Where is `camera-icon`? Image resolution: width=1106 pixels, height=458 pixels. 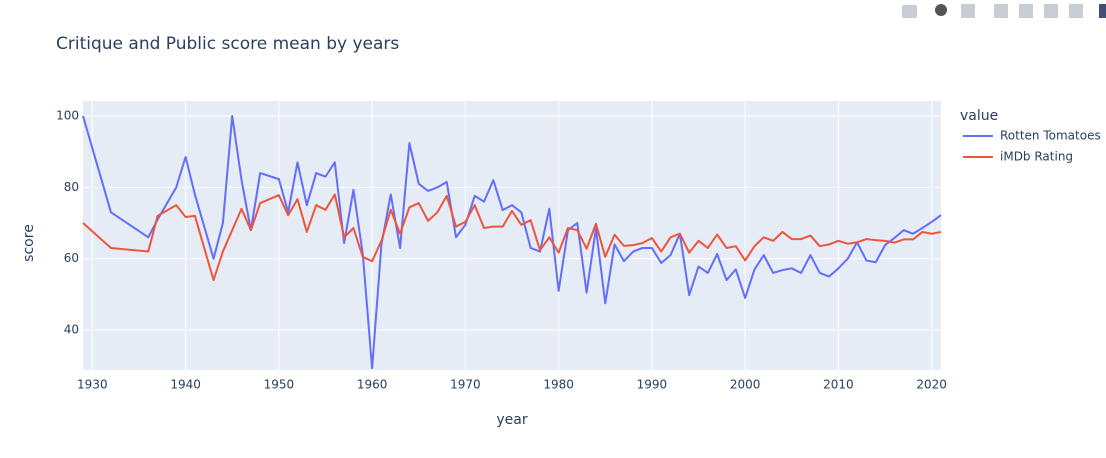 camera-icon is located at coordinates (909, 11).